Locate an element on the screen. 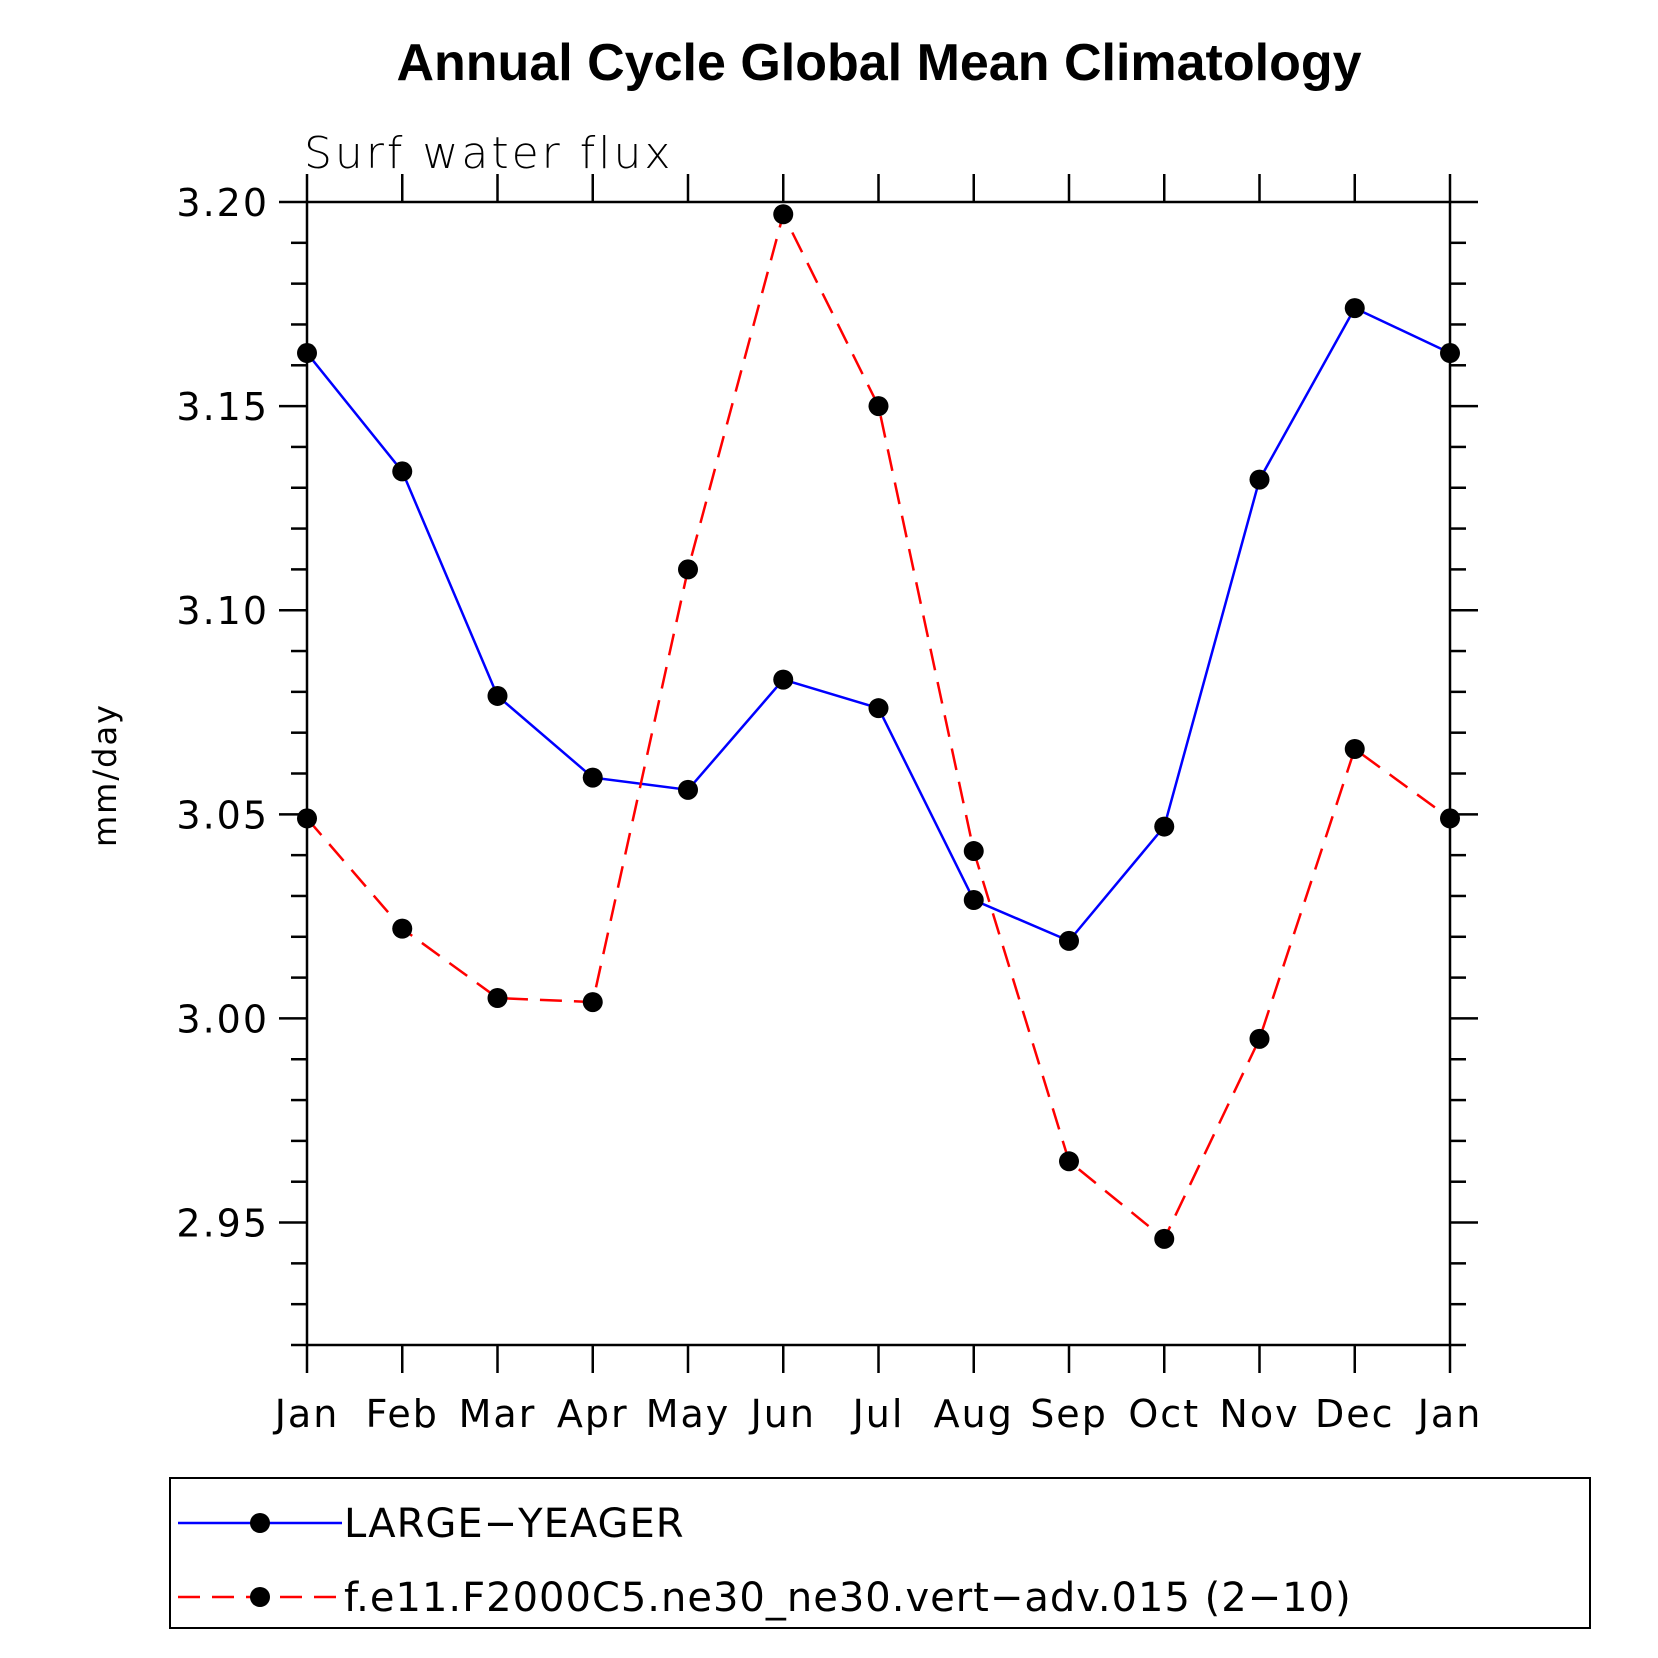 This screenshot has width=1658, height=1658. x-tick-label: Oct is located at coordinates (1164, 1414).